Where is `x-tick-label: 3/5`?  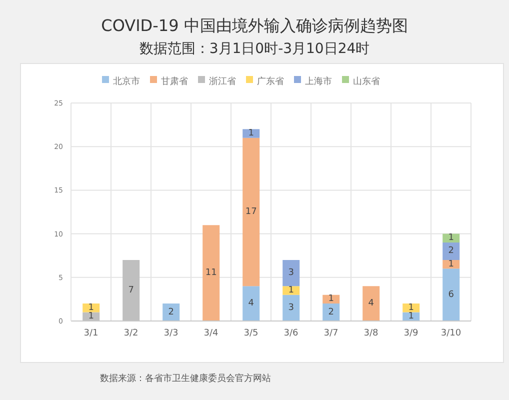 x-tick-label: 3/5 is located at coordinates (251, 333).